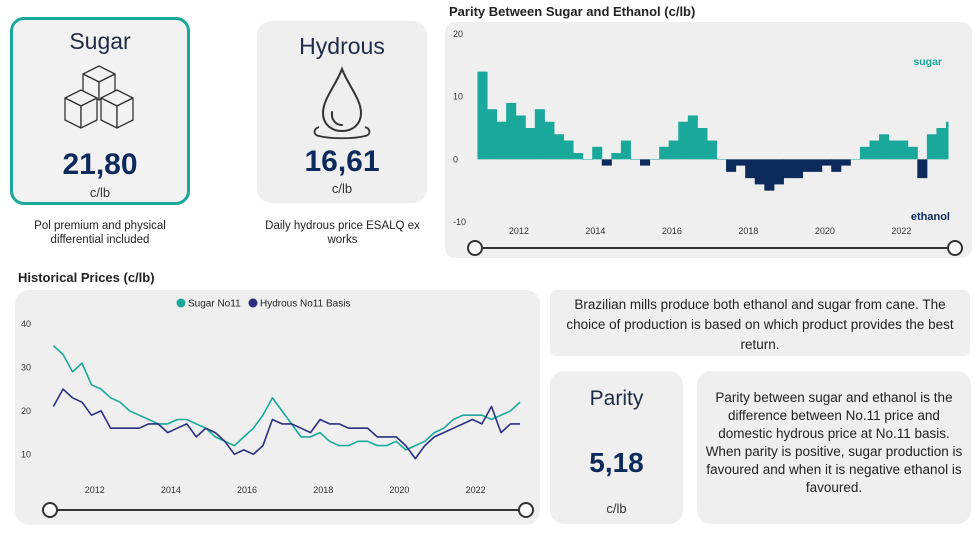  What do you see at coordinates (616, 398) in the screenshot?
I see `parity-title: Parity` at bounding box center [616, 398].